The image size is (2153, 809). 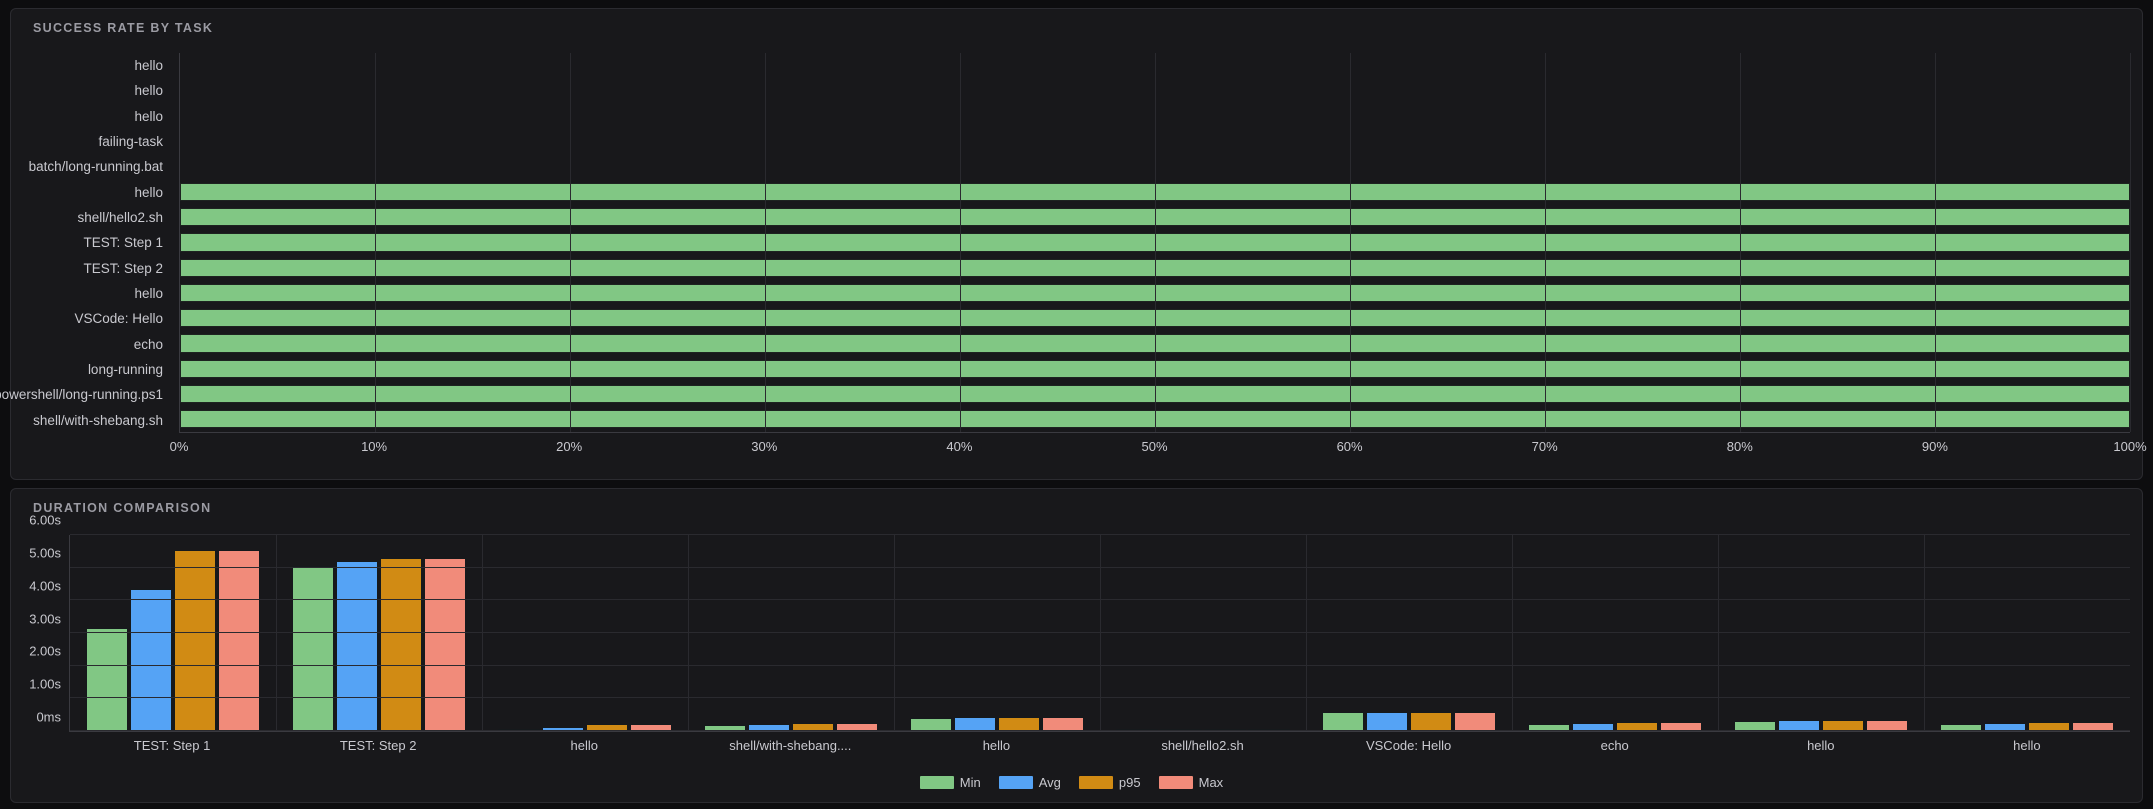 What do you see at coordinates (1934, 446) in the screenshot?
I see `success-chart-x-tick-label: 90%` at bounding box center [1934, 446].